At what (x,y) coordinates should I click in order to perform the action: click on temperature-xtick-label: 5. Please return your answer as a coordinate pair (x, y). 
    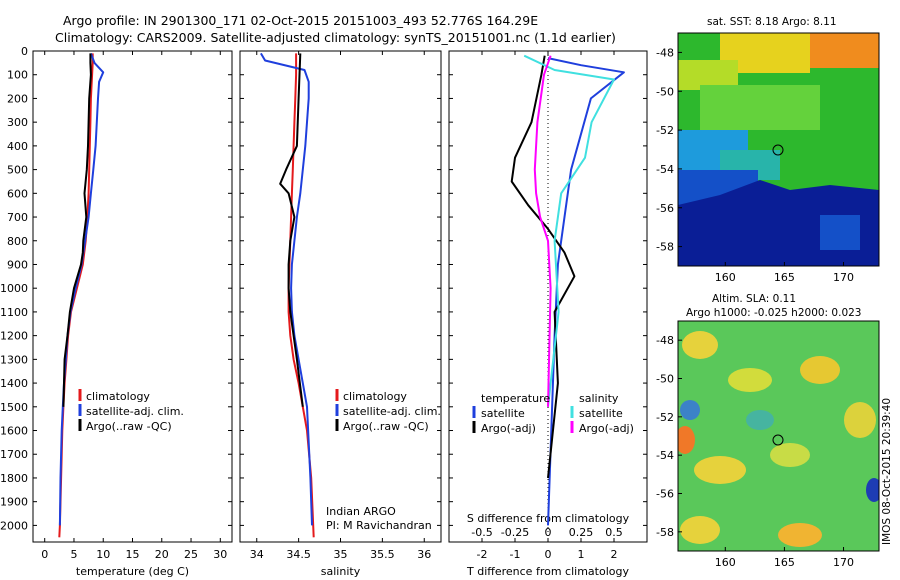
    Looking at the image, I should click on (73, 554).